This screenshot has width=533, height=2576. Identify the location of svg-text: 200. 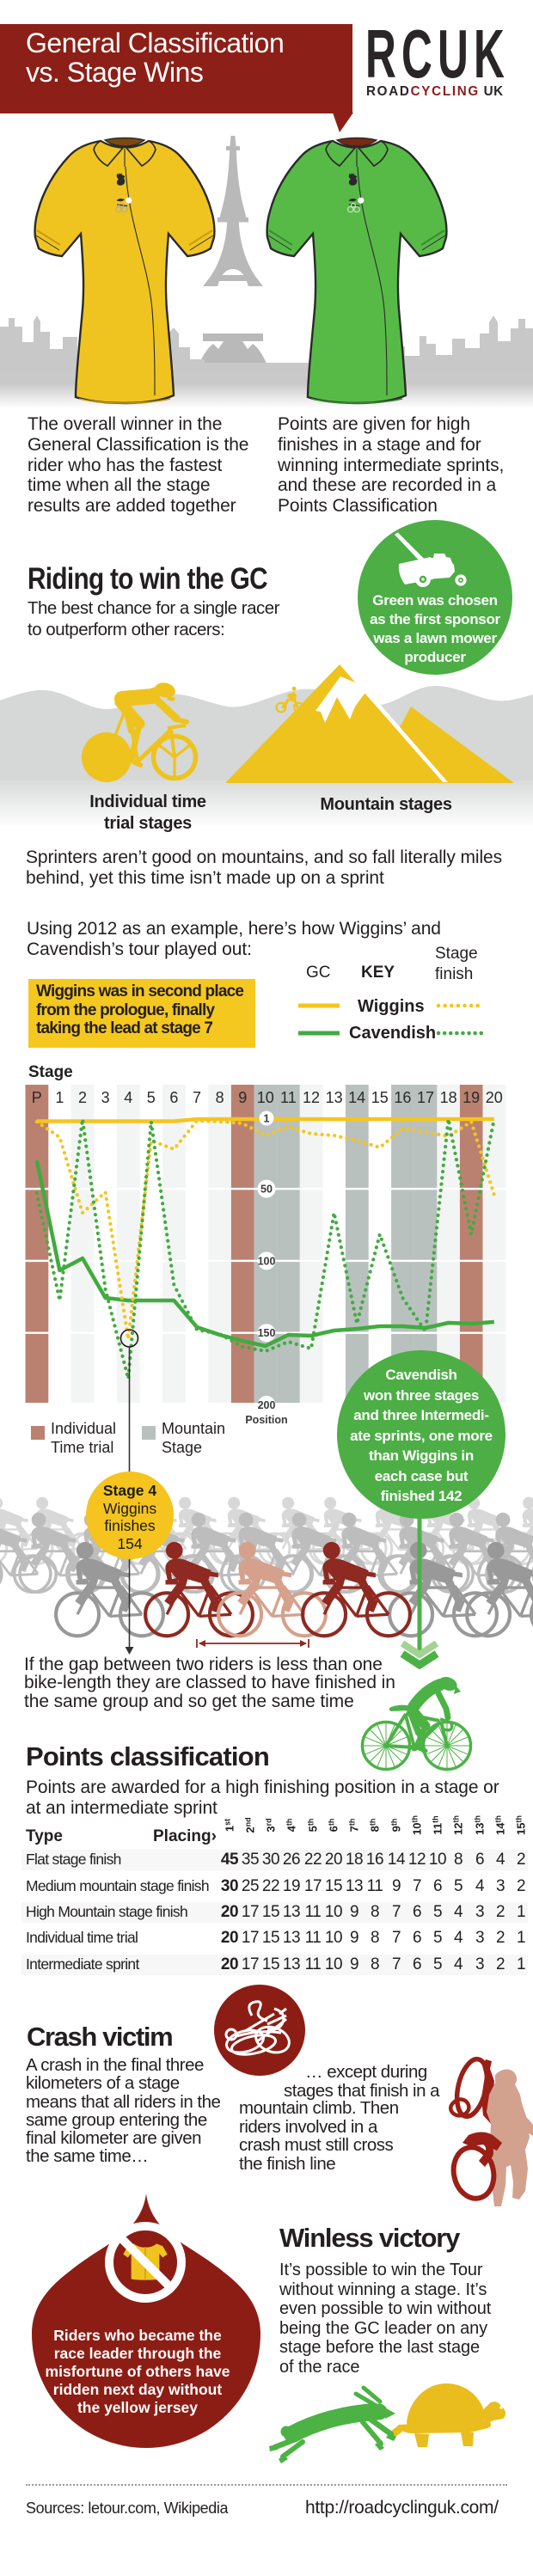
(267, 1405).